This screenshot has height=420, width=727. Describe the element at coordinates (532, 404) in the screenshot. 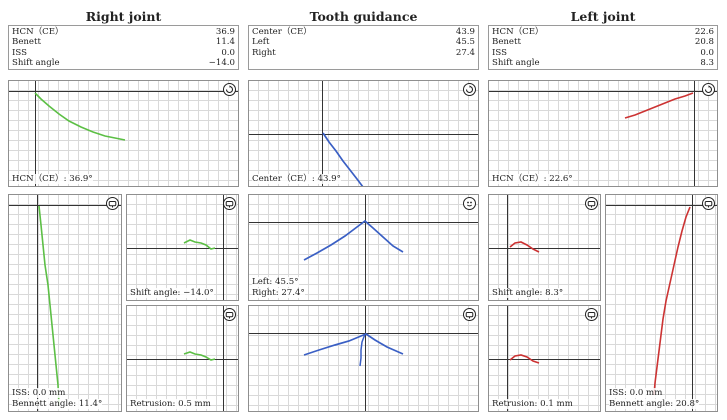

I see `left-retrusion-caption: Retrusion: 0.1 mm` at that location.